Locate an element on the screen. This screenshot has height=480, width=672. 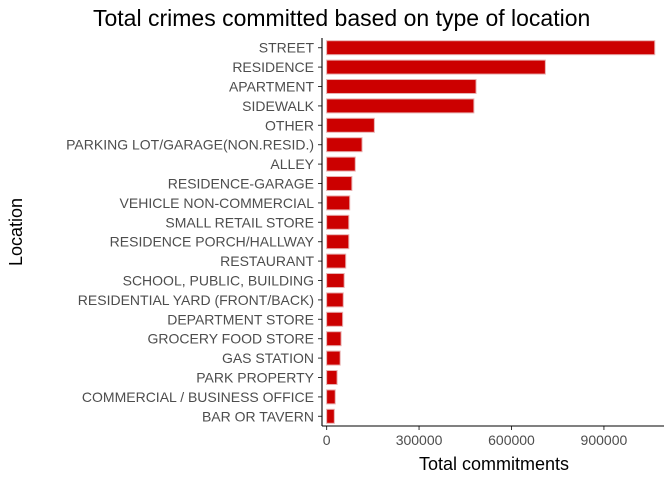
category-label: SIDEWALK is located at coordinates (278, 106).